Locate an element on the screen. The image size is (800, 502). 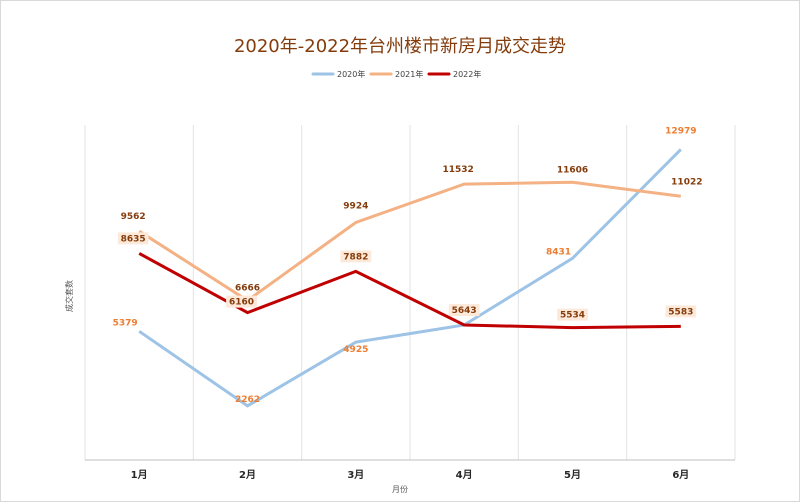
data-label: 4925 is located at coordinates (355, 350).